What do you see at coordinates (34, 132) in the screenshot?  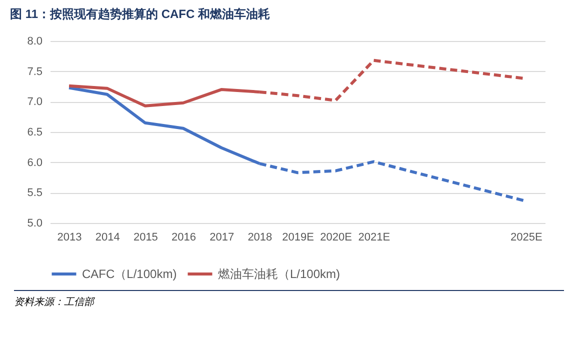 I see `y-tick-label: 6.5` at bounding box center [34, 132].